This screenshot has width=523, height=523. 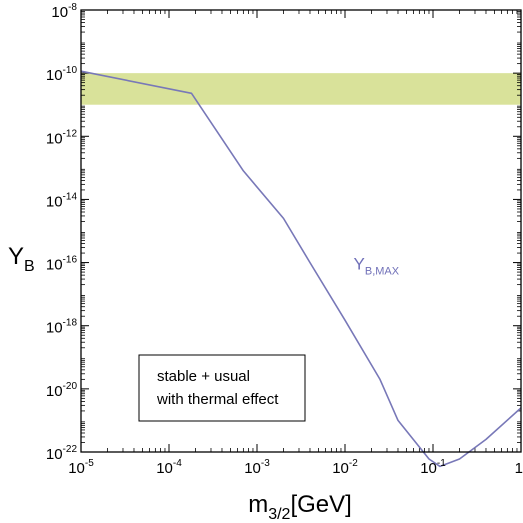 I want to click on observed-band, so click(x=301, y=89).